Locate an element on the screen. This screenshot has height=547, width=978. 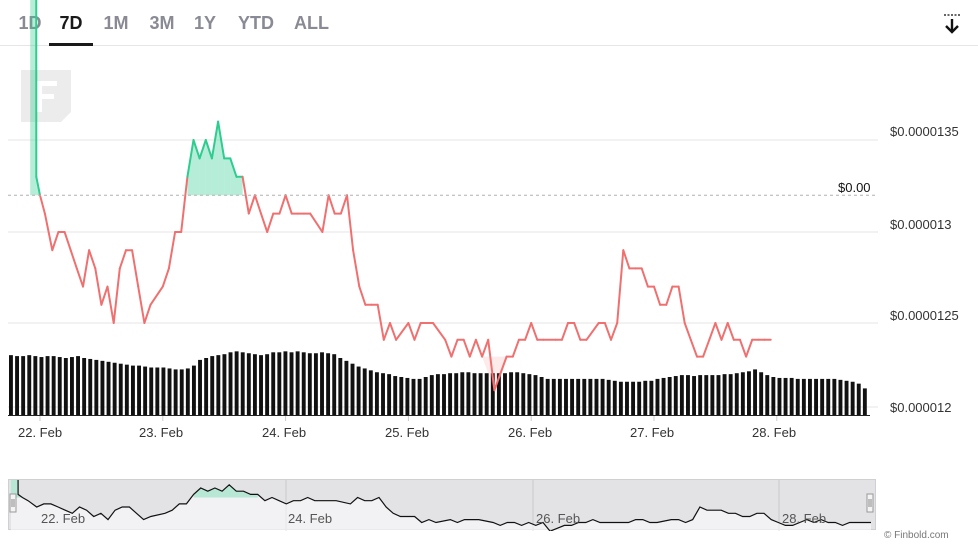
x-tick-label-2: 23. Feb is located at coordinates (161, 432).